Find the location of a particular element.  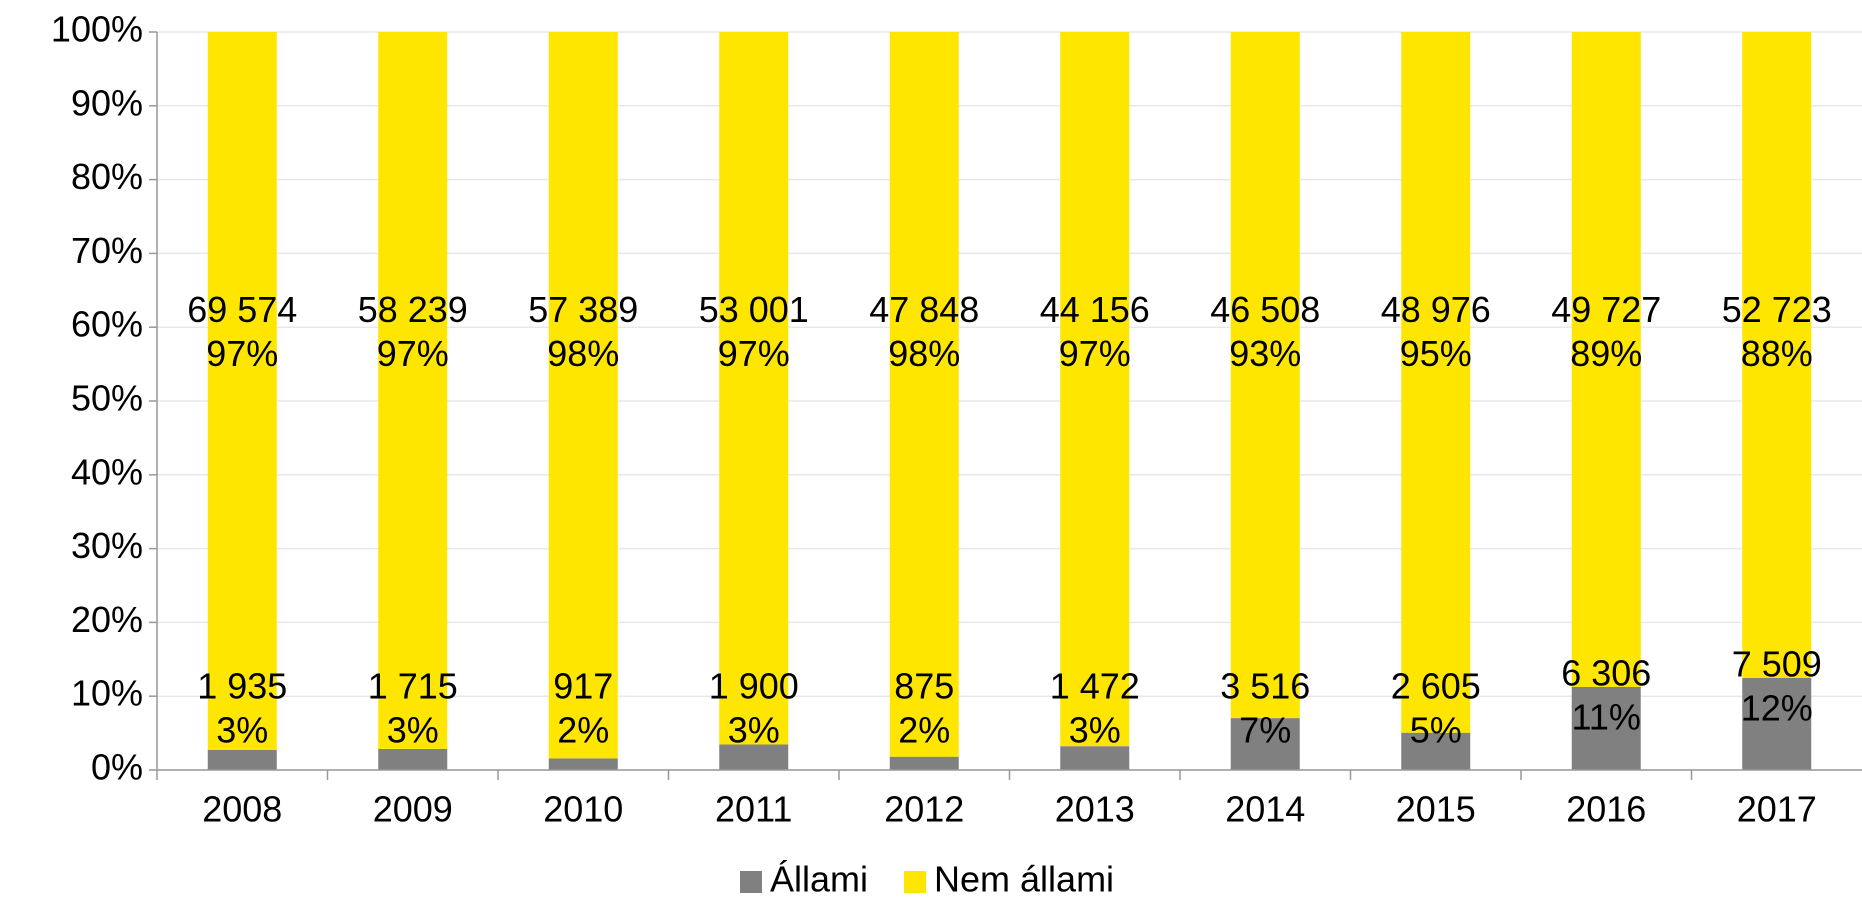

legend-label: Nem állami is located at coordinates (1024, 879).